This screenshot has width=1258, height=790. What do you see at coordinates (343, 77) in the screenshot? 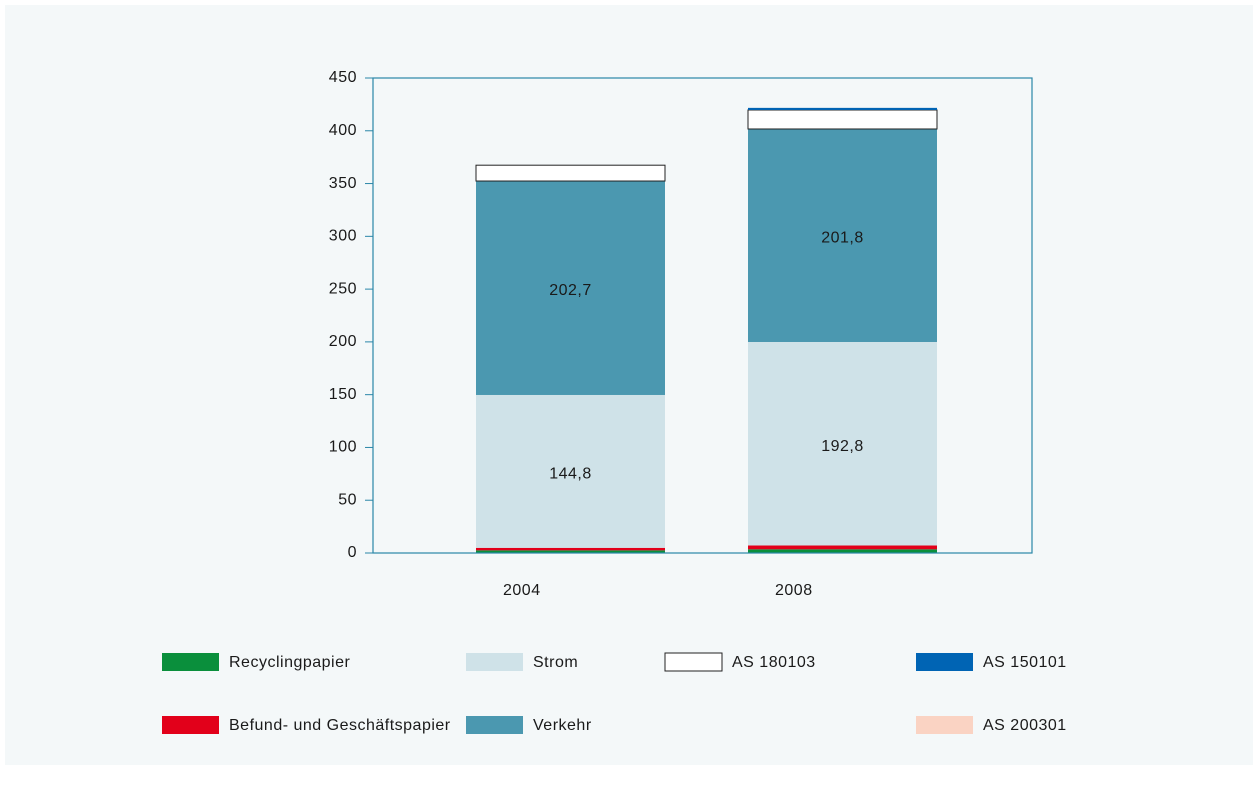
I see `y-tick-label: 450` at bounding box center [343, 77].